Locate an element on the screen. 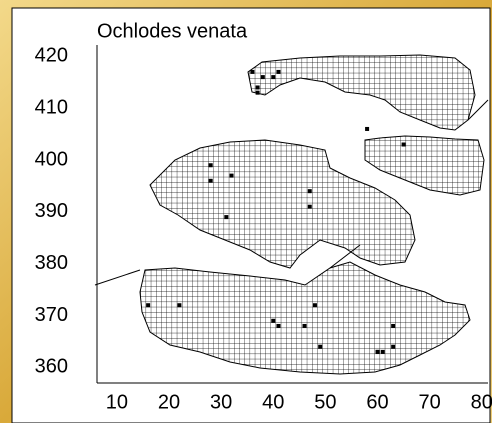  x-tick-label: 80 is located at coordinates (481, 402).